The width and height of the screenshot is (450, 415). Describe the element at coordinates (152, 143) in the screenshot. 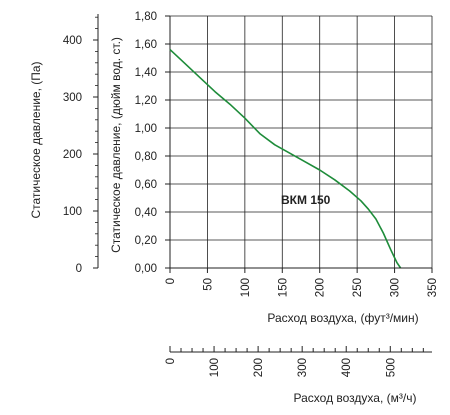

I see `inwg-axis: 0,00 0,20 0,40 0,60 0,80 1,00 1,20 1,40 1,60 1,80` at that location.